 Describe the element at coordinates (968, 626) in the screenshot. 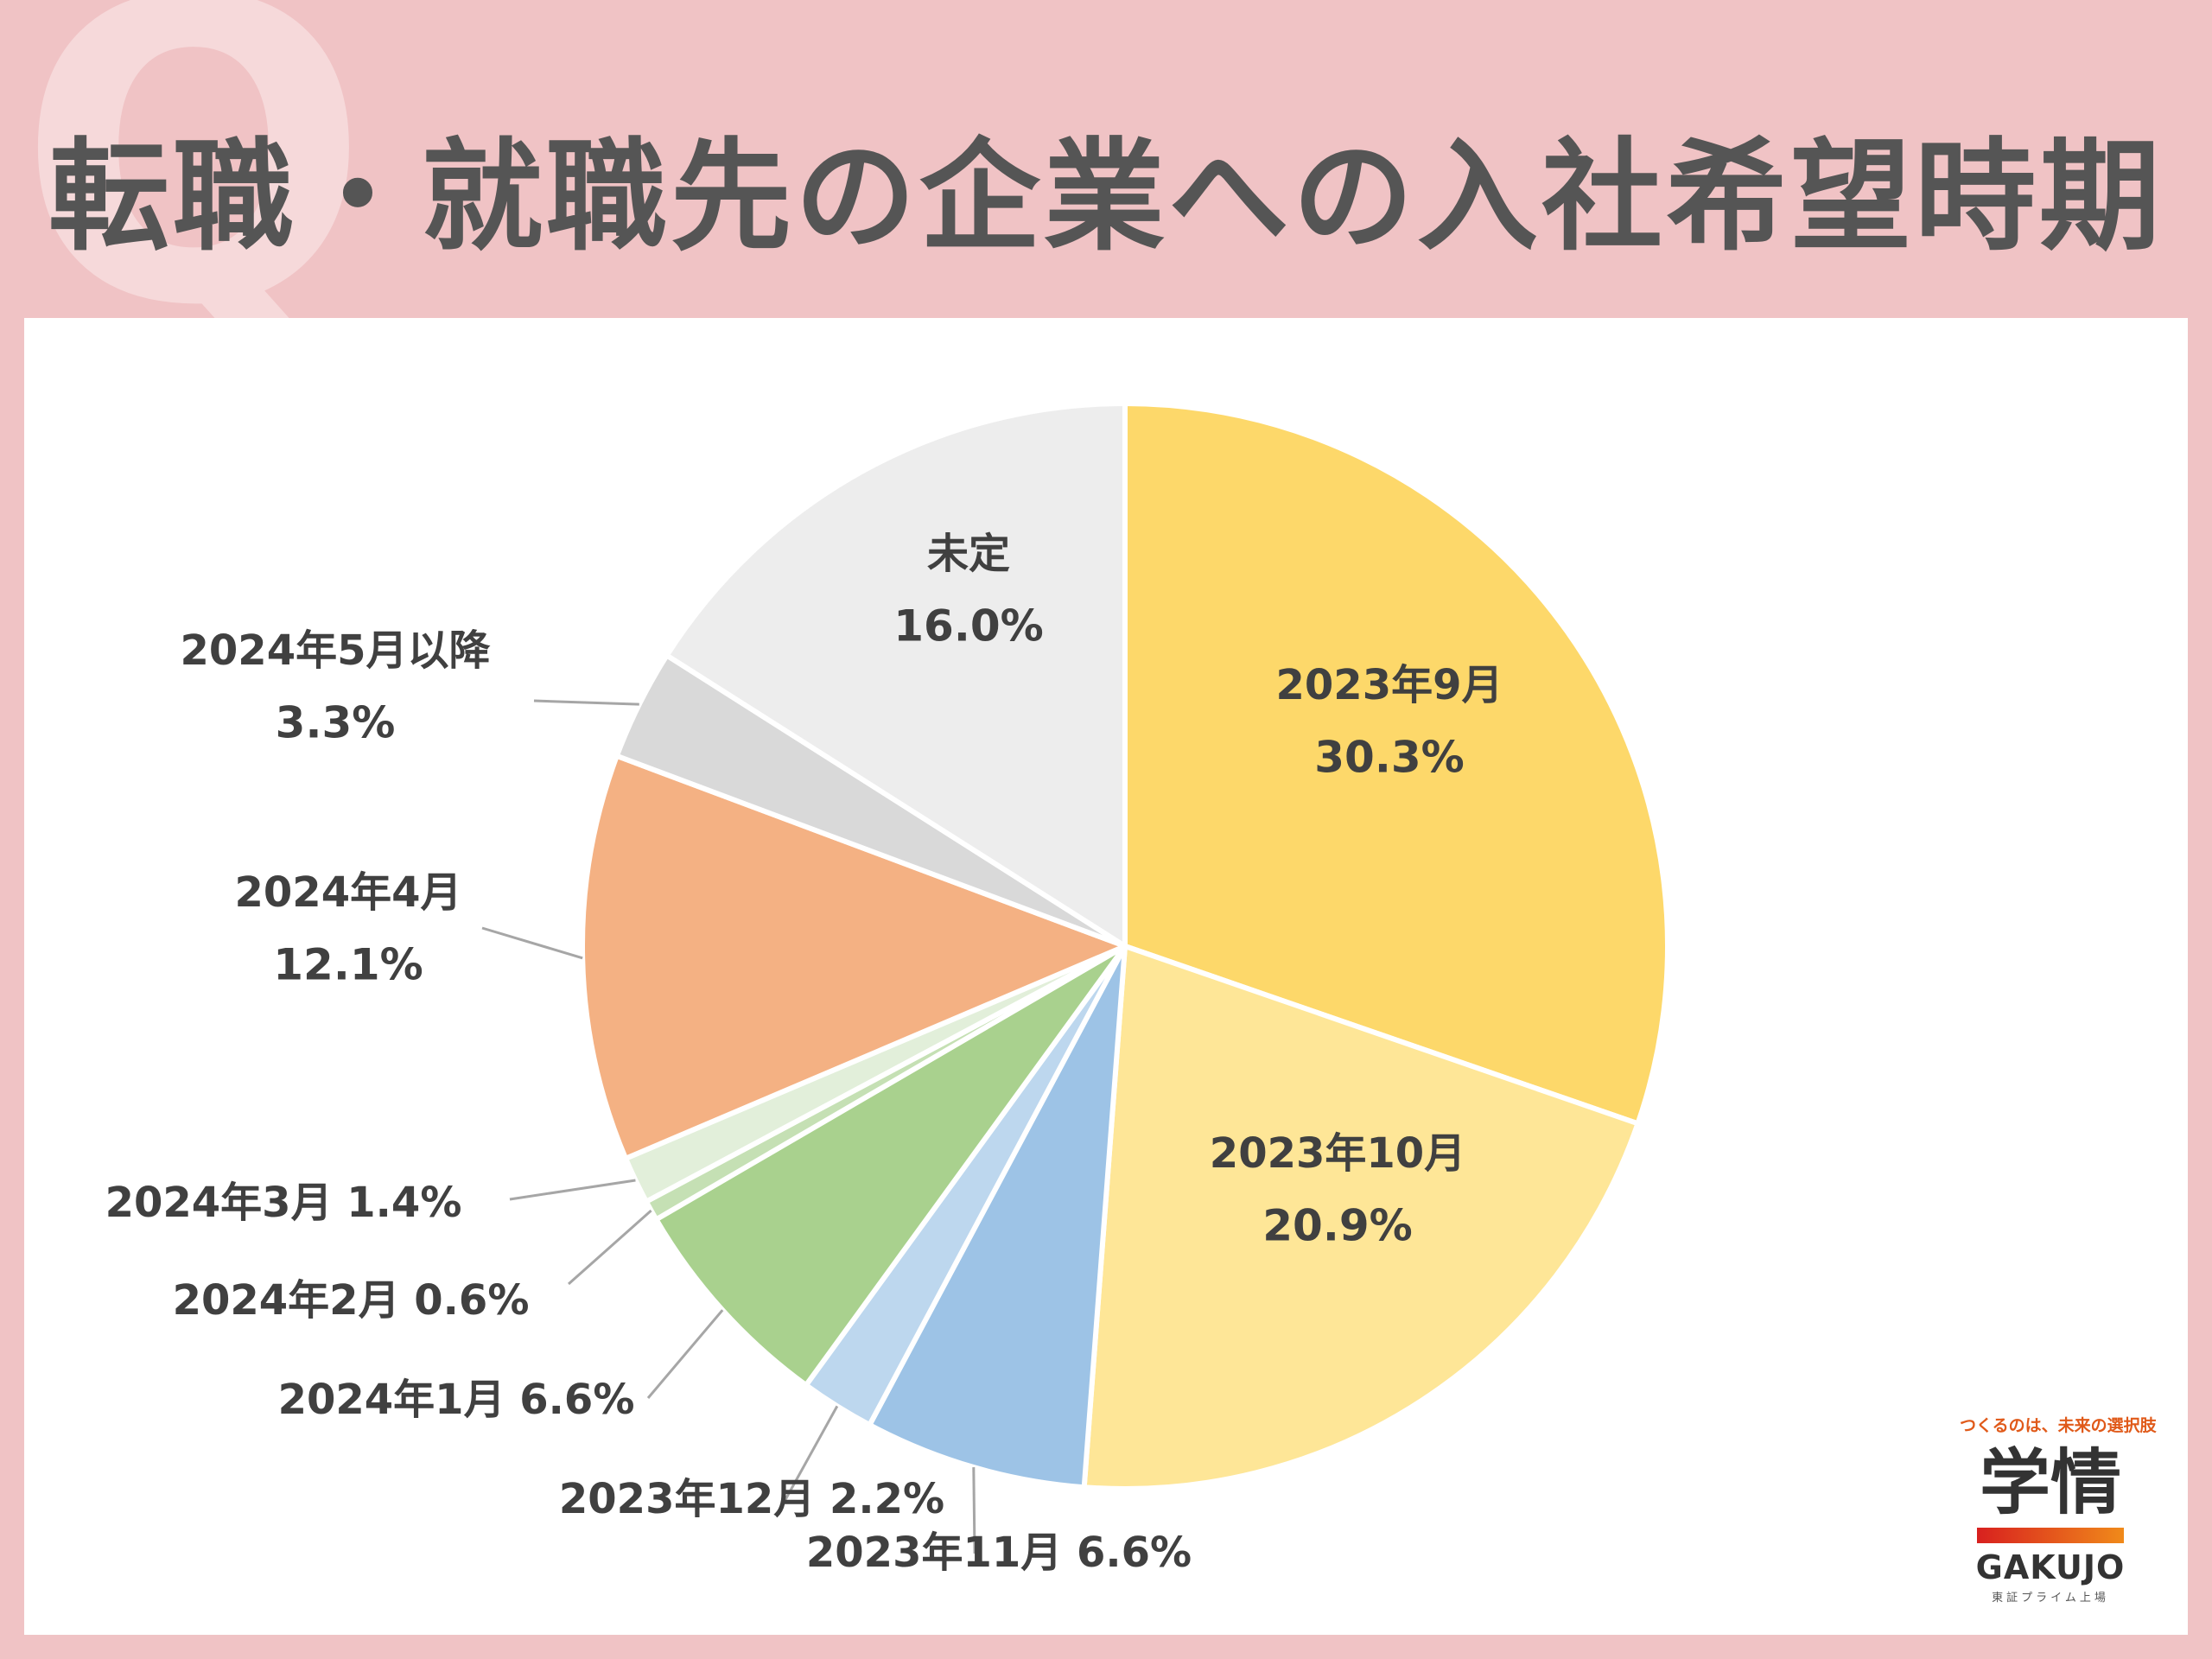

I see `slice-value-9: 16.0%` at that location.